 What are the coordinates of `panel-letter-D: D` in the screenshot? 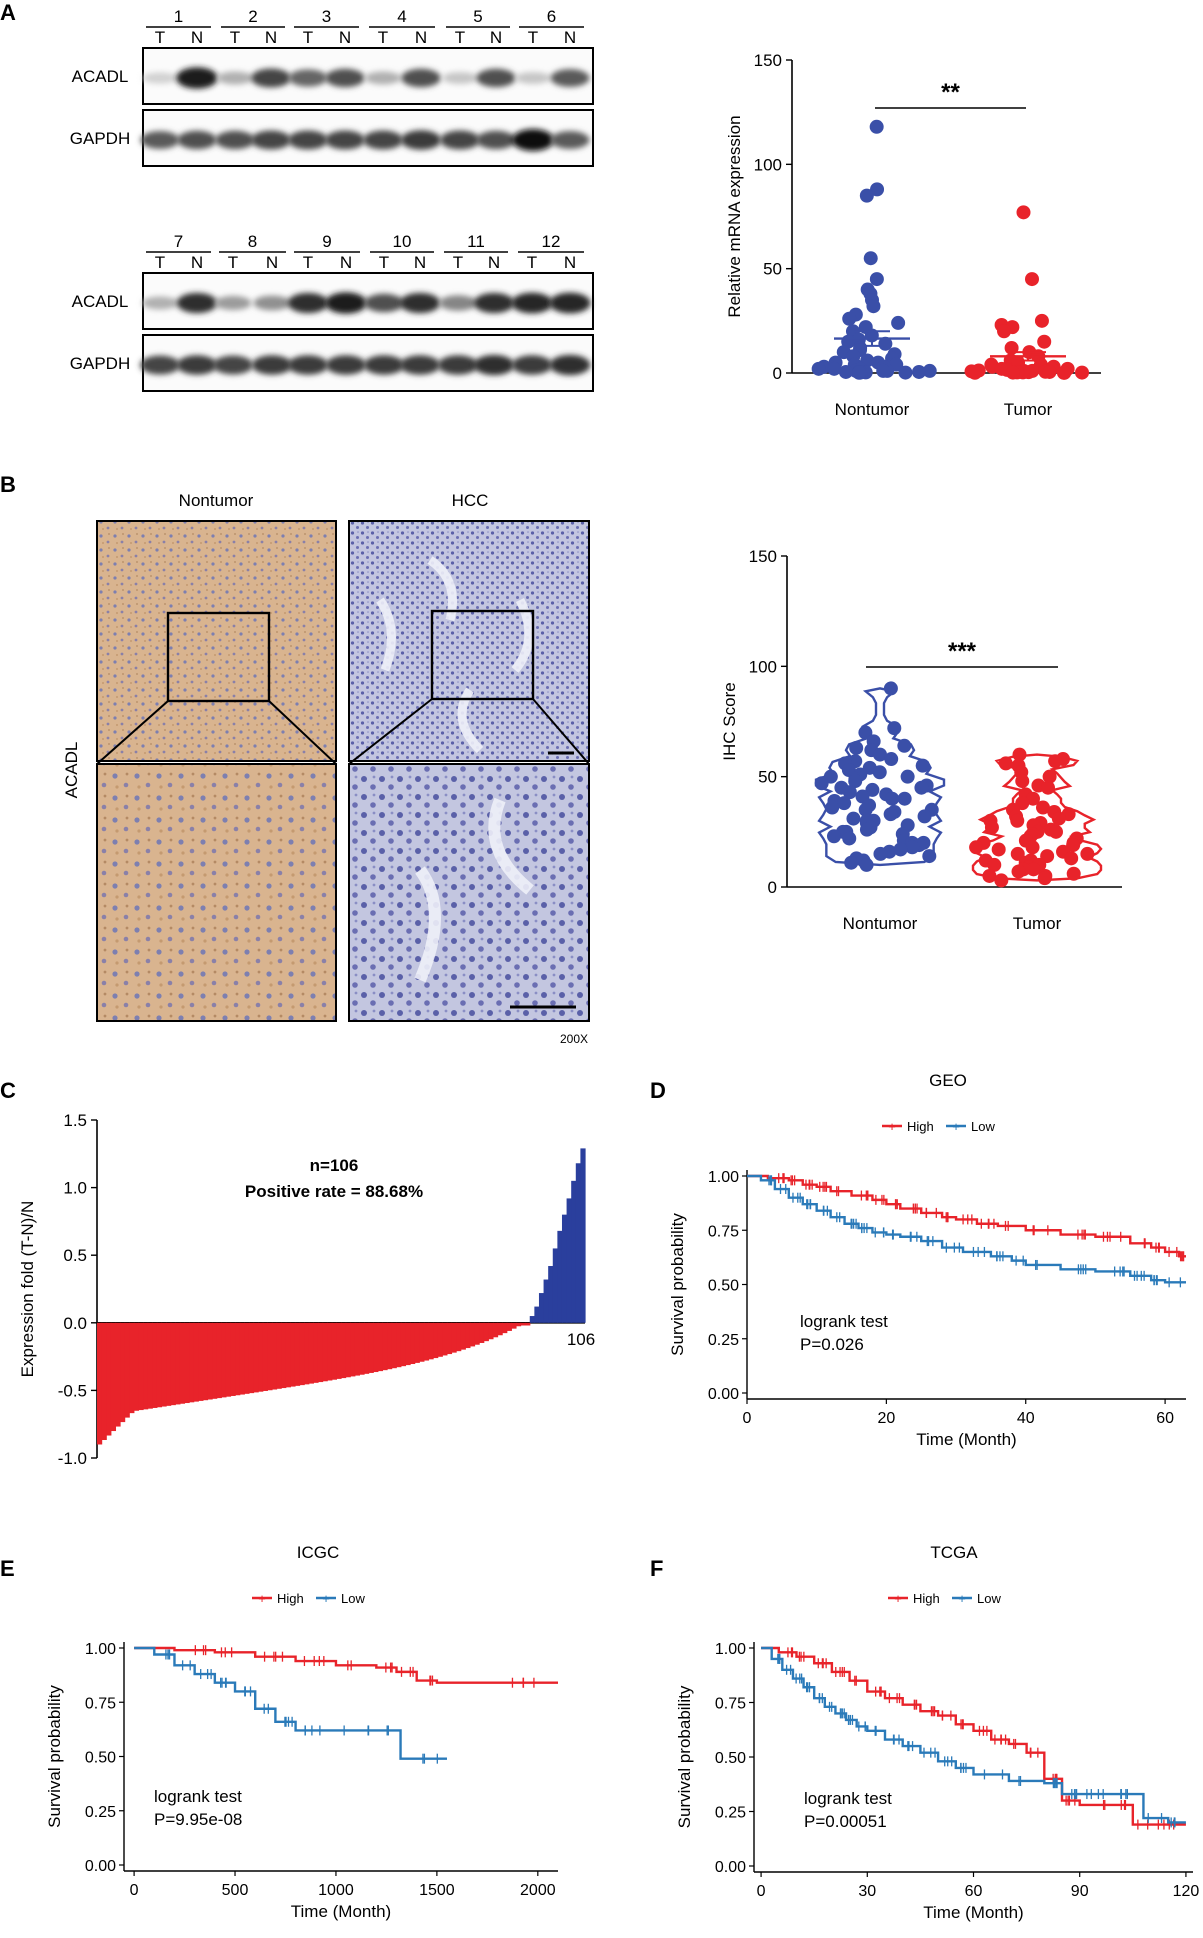 It's located at (658, 1090).